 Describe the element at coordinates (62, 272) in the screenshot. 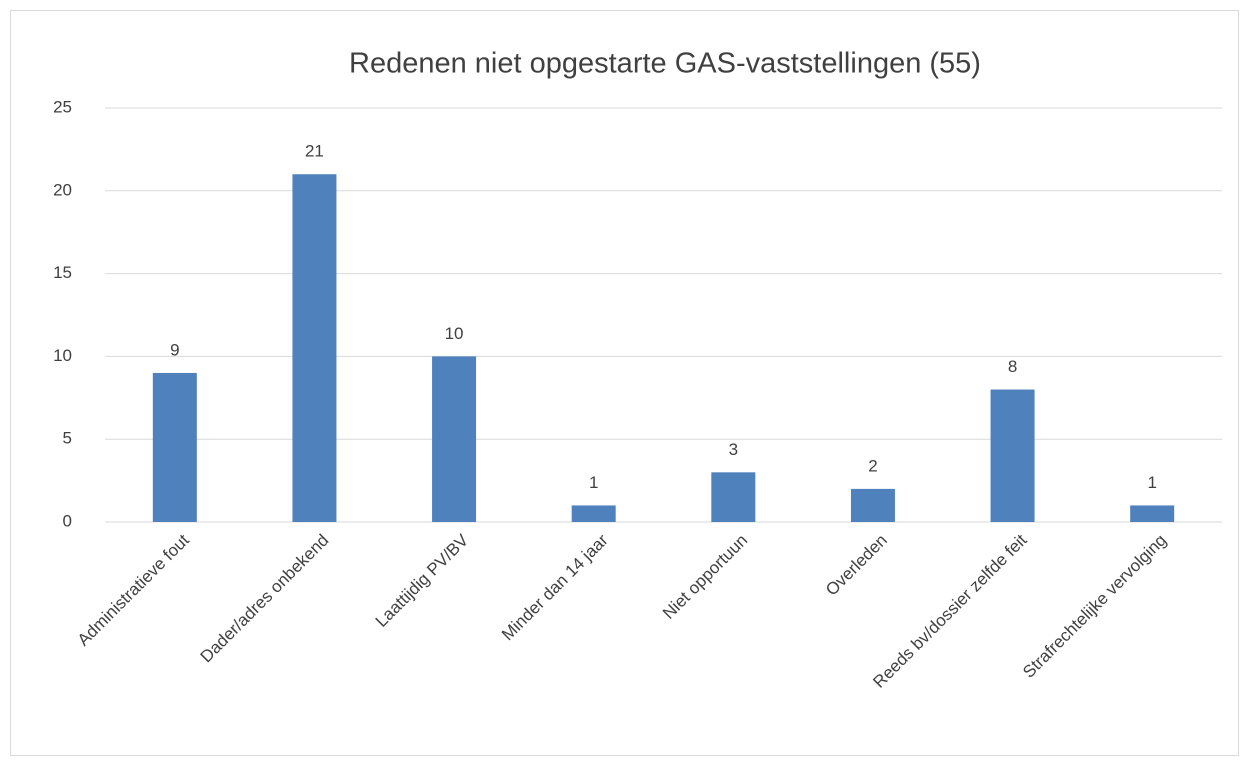

I see `y-tick-label: 15` at that location.